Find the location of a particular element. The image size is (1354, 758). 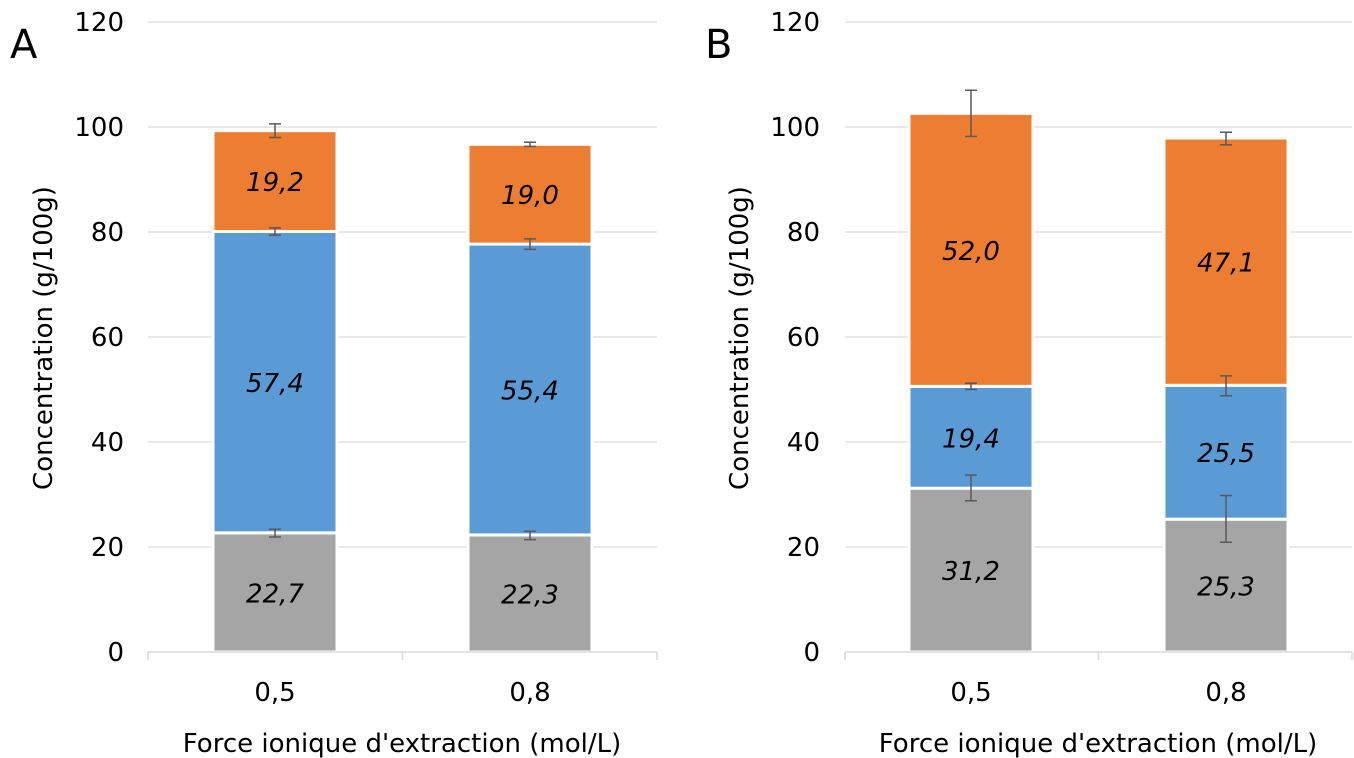

data-label: 47,1 is located at coordinates (1226, 264).